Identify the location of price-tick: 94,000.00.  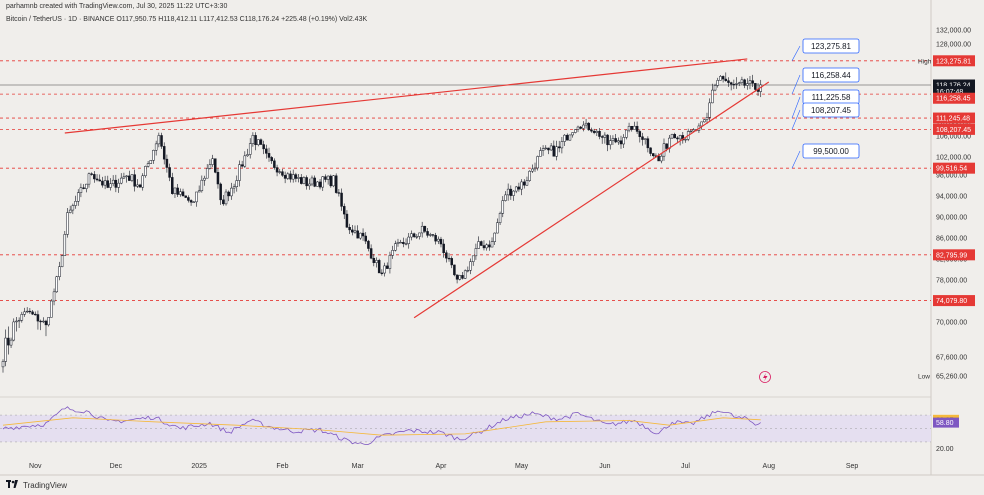
(951, 197).